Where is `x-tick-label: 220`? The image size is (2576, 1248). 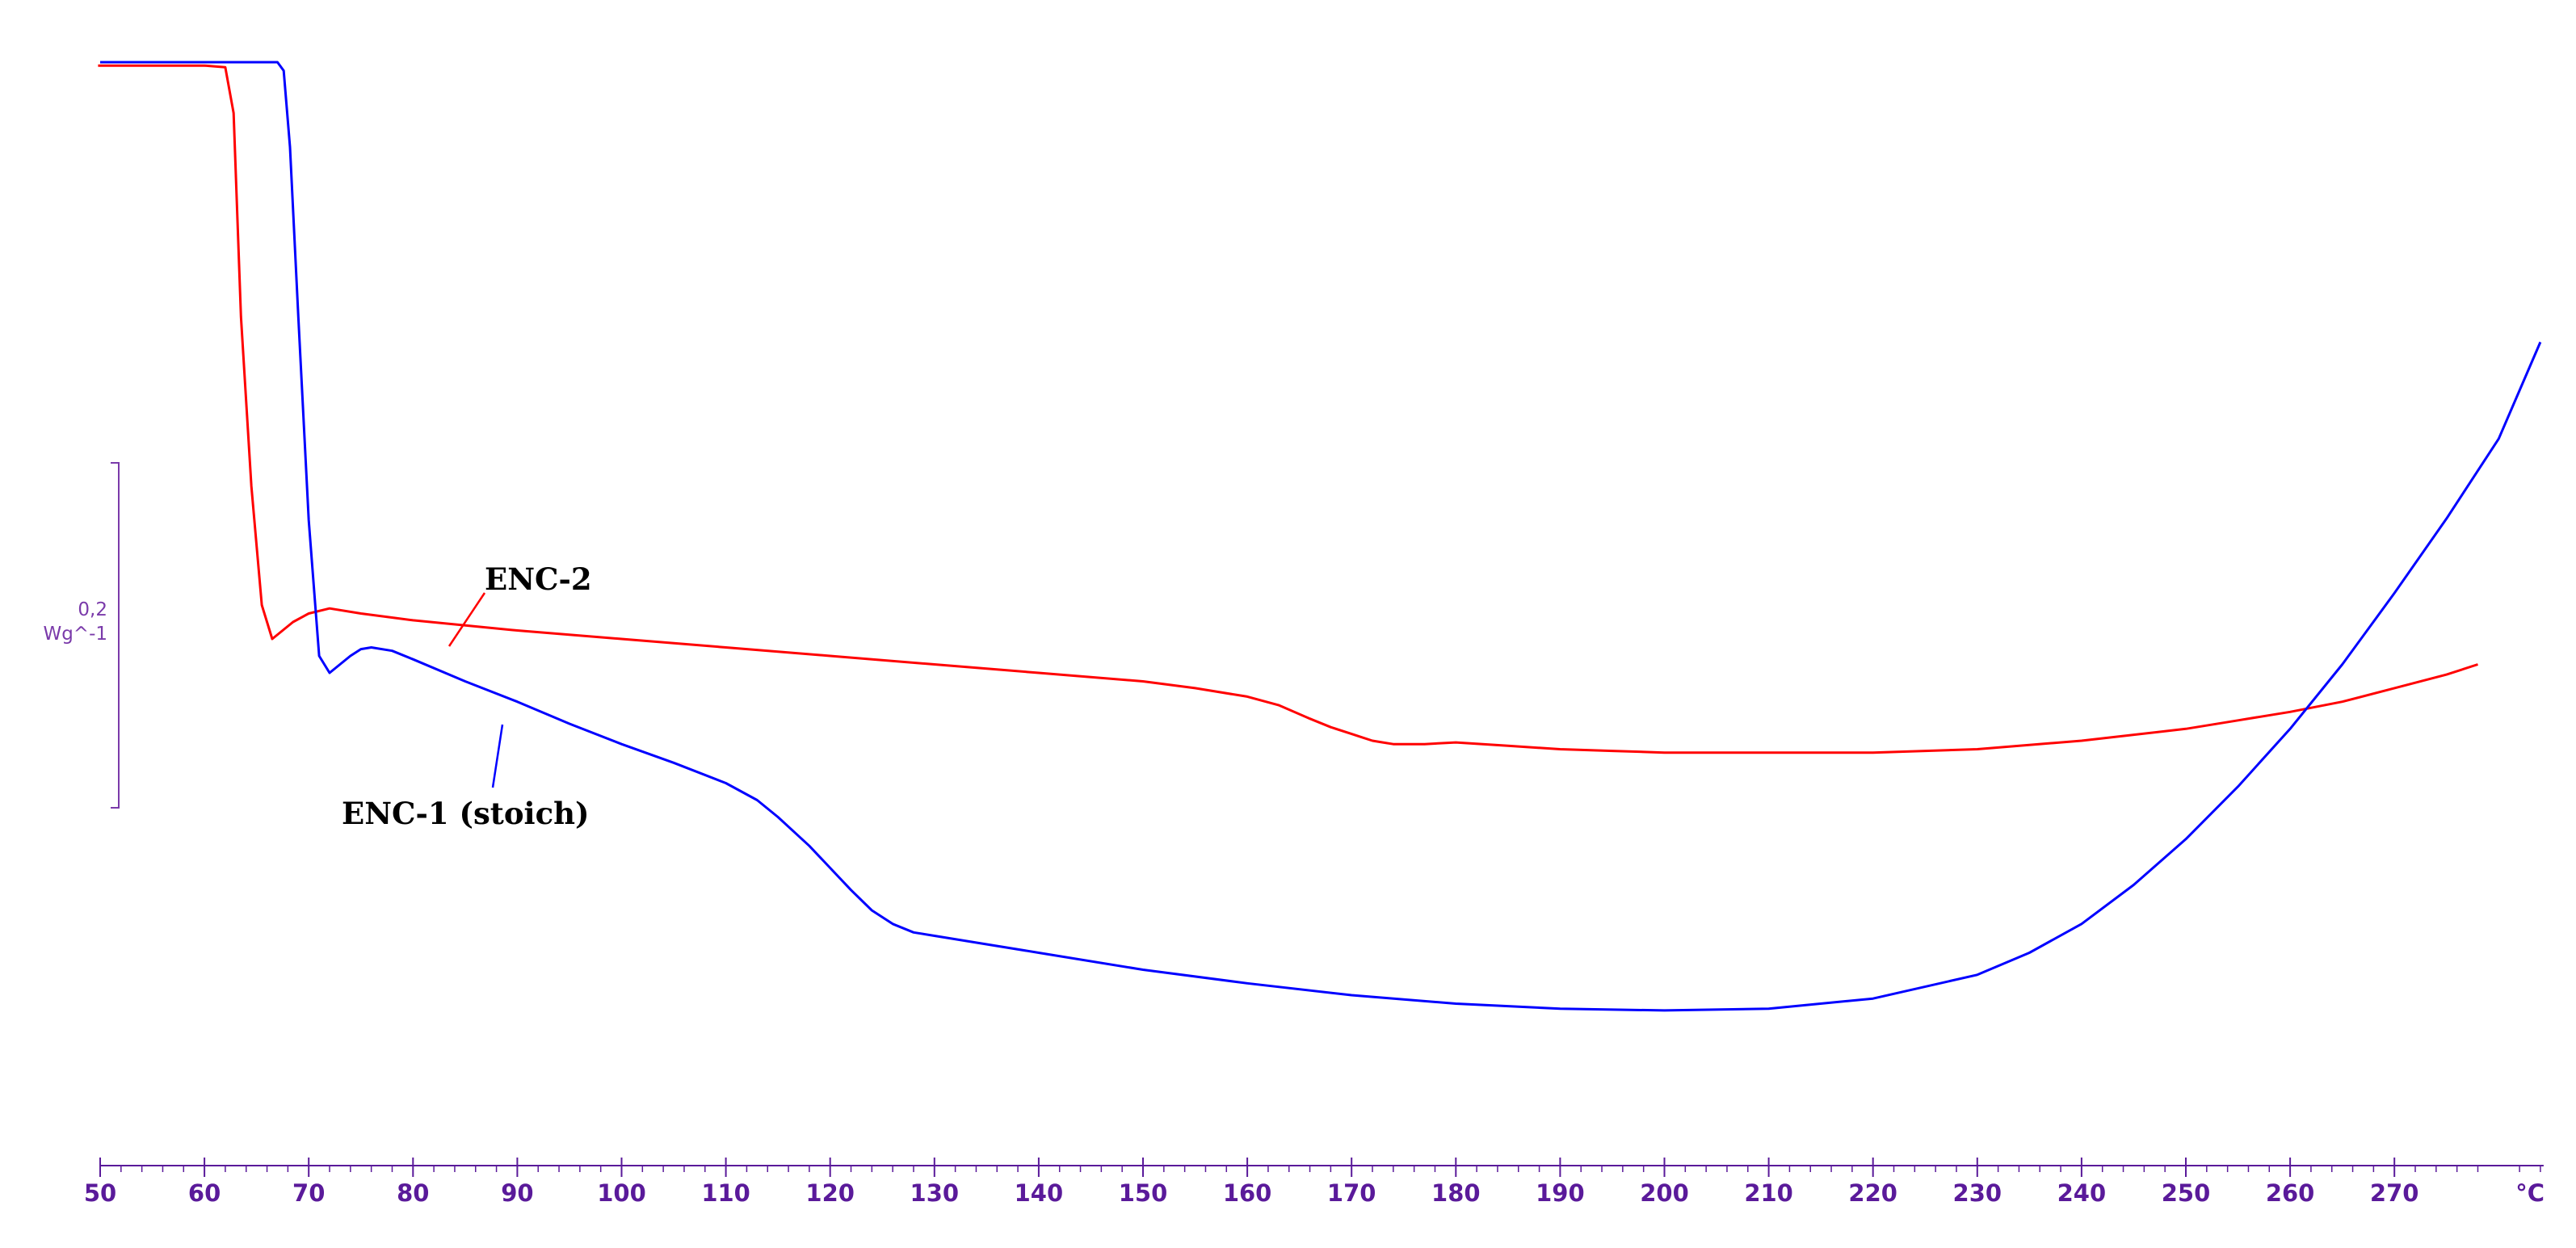
x-tick-label: 220 is located at coordinates (1873, 1193).